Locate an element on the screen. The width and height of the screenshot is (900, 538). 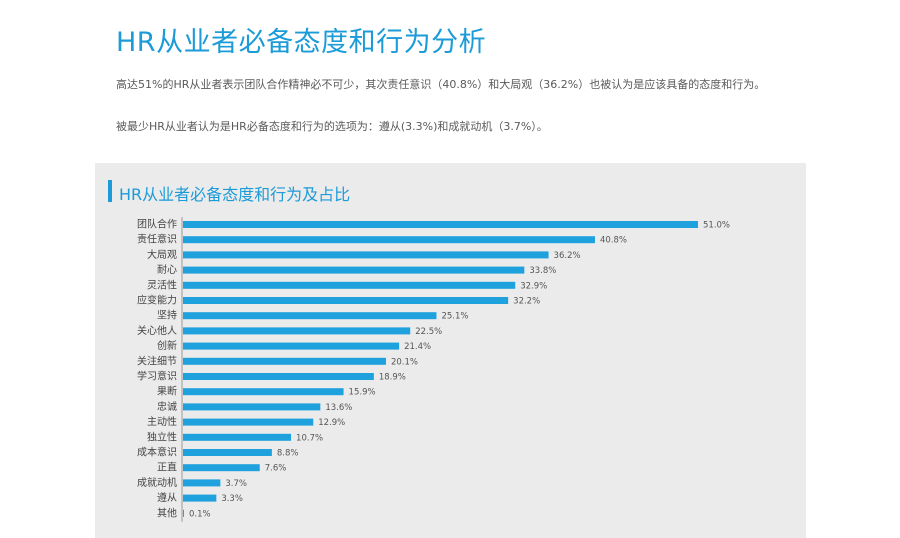
category-label: 成本意识 is located at coordinates (157, 452).